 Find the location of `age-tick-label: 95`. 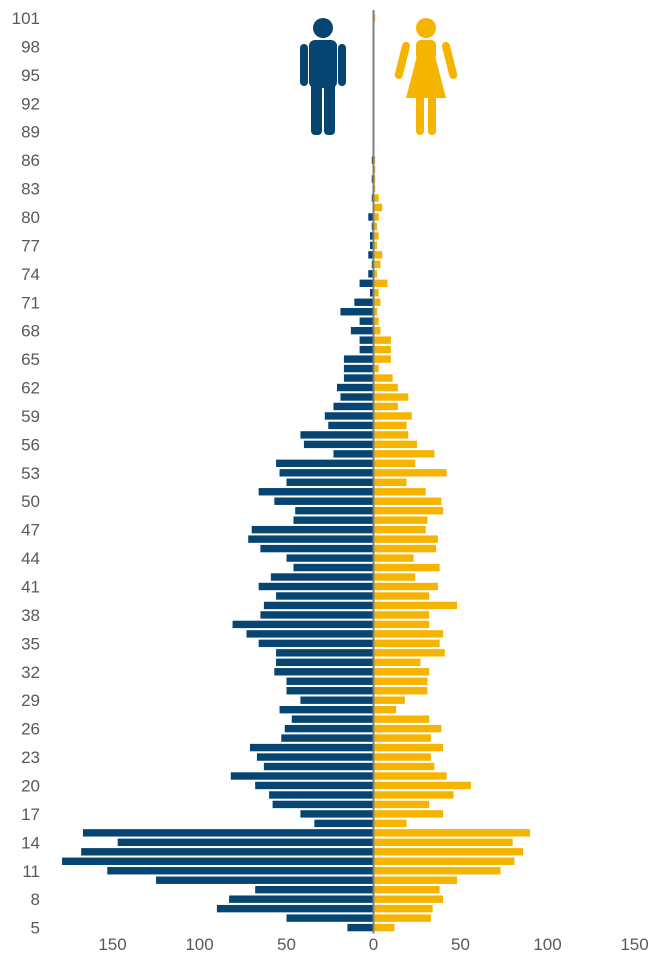

age-tick-label: 95 is located at coordinates (30, 75).